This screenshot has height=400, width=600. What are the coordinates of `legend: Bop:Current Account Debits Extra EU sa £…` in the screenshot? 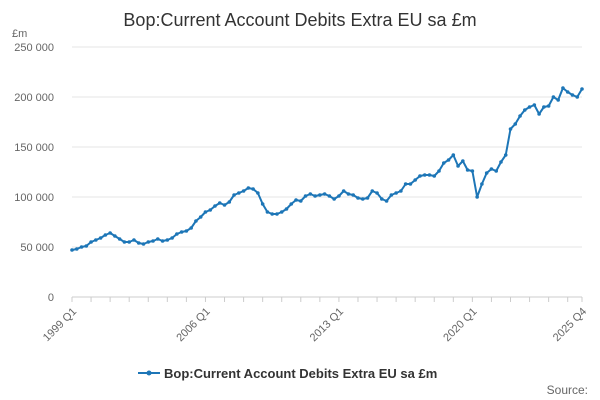 It's located at (287, 373).